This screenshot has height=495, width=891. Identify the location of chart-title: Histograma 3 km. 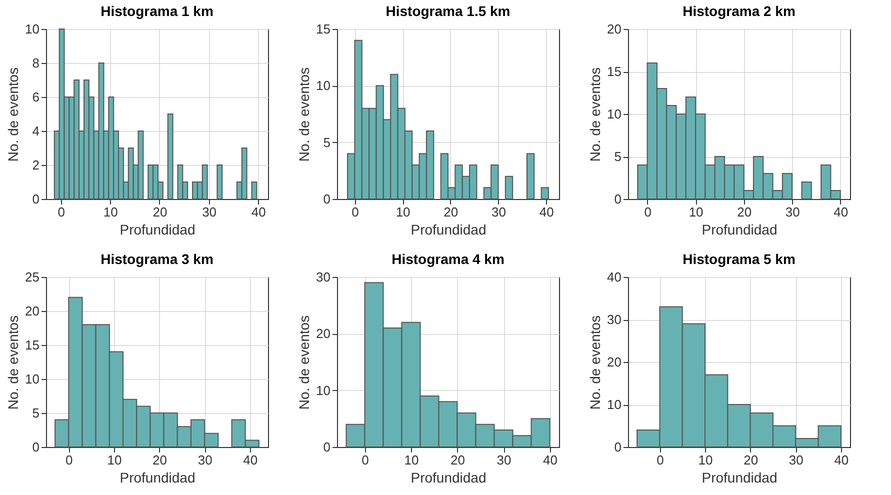
(157, 259).